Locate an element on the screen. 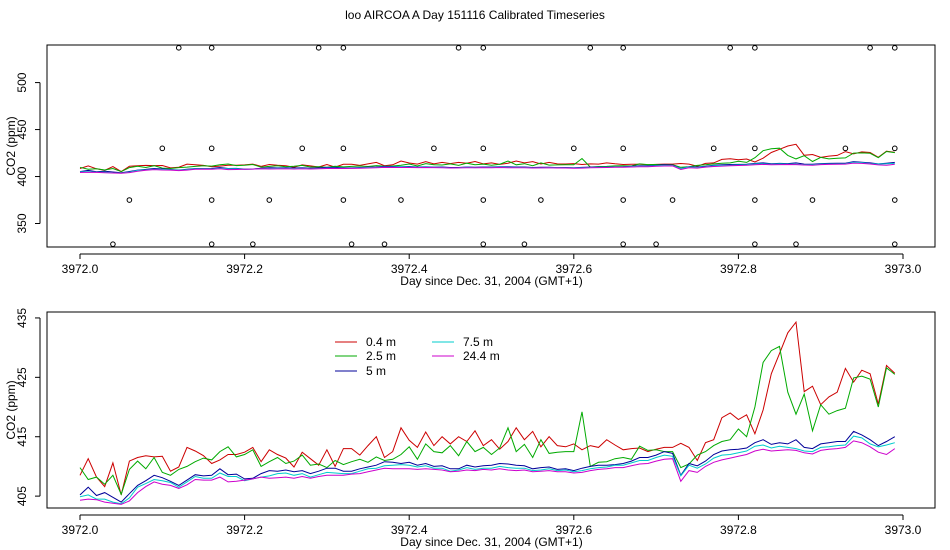 The height and width of the screenshot is (550, 950). legend: 0.4 m2.5 m5 m 7.5 m24.4 m is located at coordinates (417, 356).